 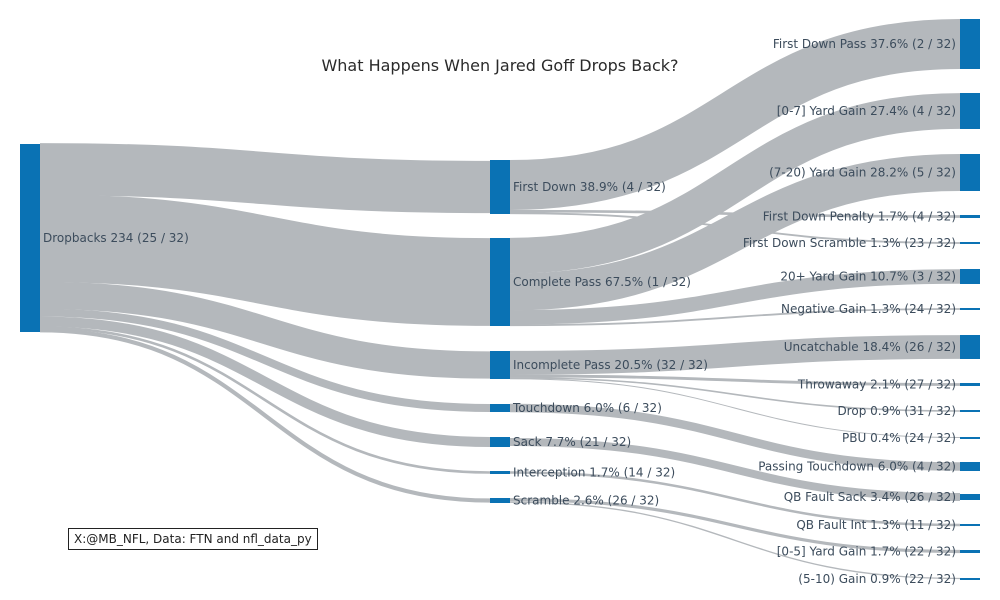 I want to click on node-label-gain_20: 20+ Yard Gain 10.7% (3 / 32), so click(x=868, y=277).